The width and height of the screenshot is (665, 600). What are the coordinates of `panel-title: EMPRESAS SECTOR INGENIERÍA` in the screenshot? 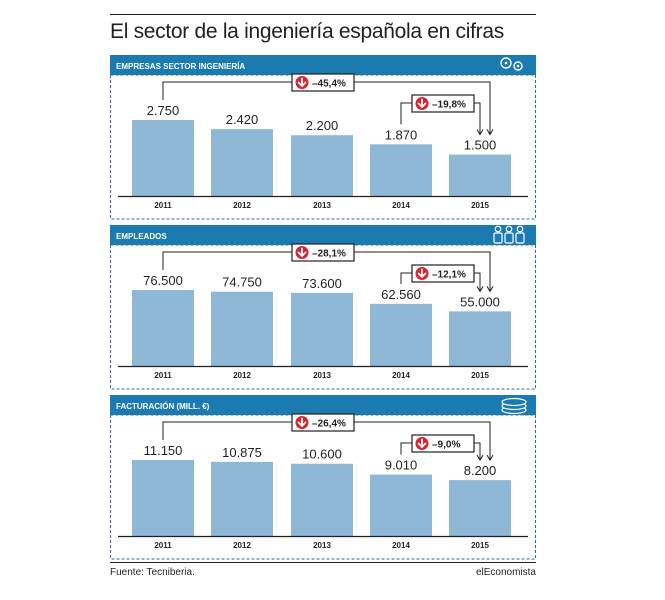 It's located at (180, 66).